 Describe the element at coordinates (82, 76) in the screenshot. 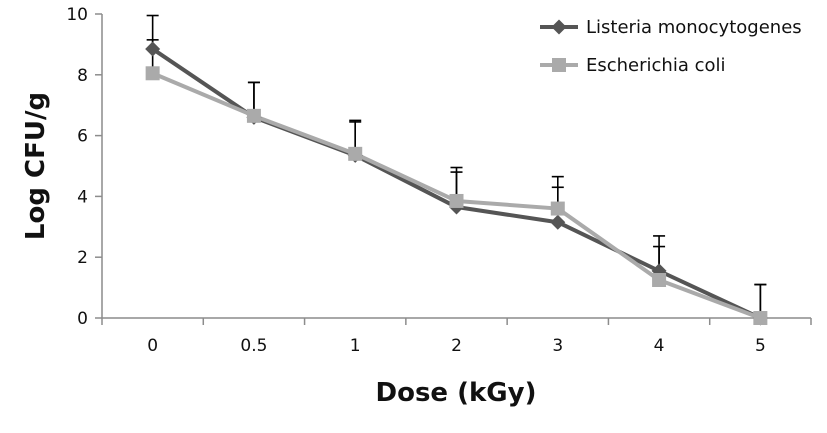

I see `y-tick-label: 8` at that location.